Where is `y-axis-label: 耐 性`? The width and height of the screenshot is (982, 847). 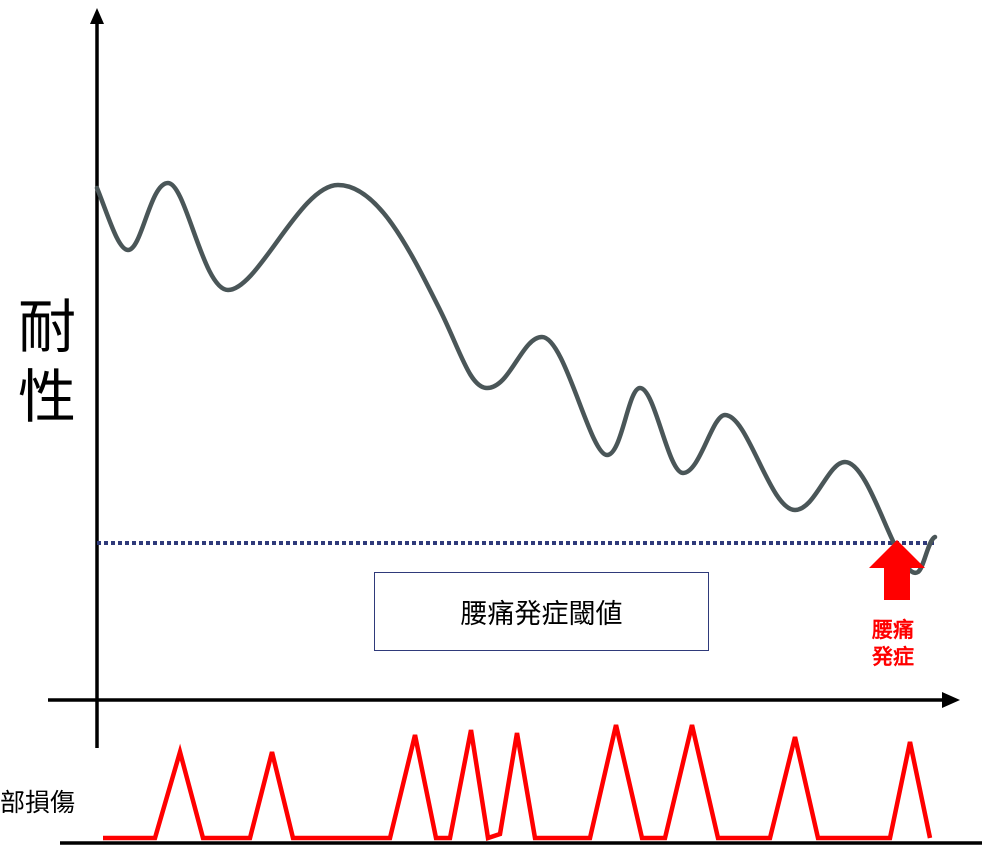
y-axis-label: 耐 性 is located at coordinates (47, 362).